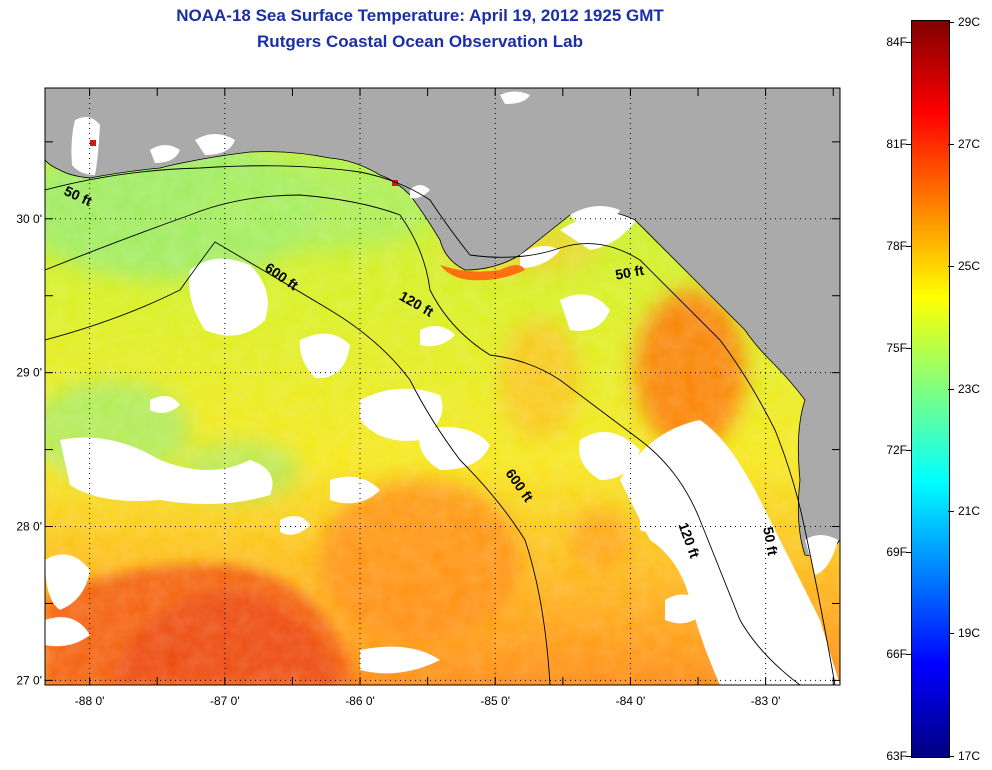 The width and height of the screenshot is (992, 770). What do you see at coordinates (896, 144) in the screenshot?
I see `colorbar-f-label: 81F` at bounding box center [896, 144].